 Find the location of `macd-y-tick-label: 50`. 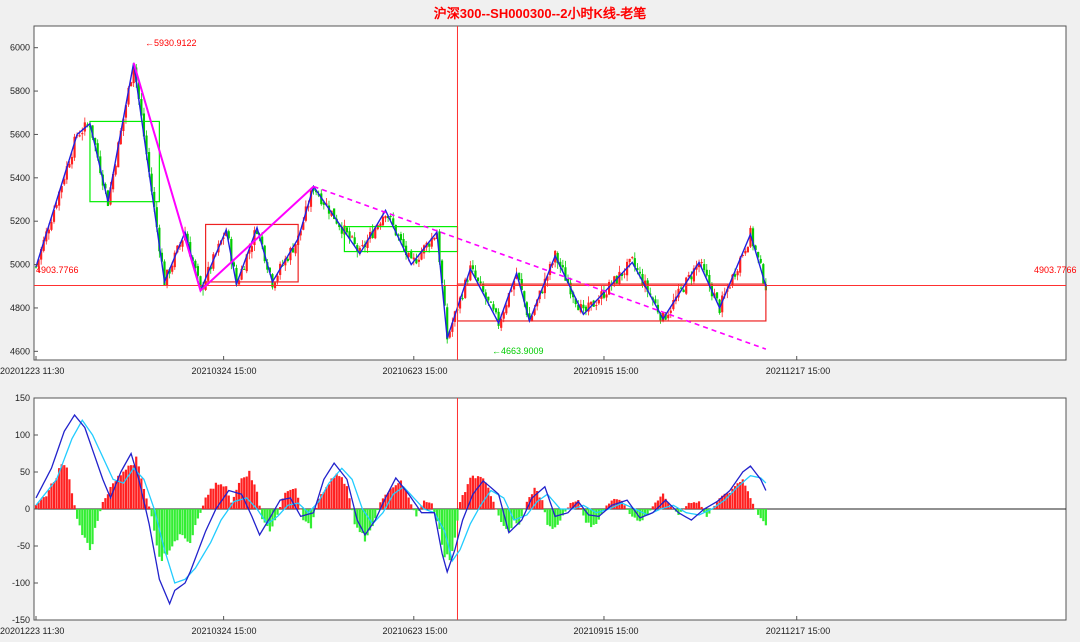

macd-y-tick-label: 50 is located at coordinates (25, 472).